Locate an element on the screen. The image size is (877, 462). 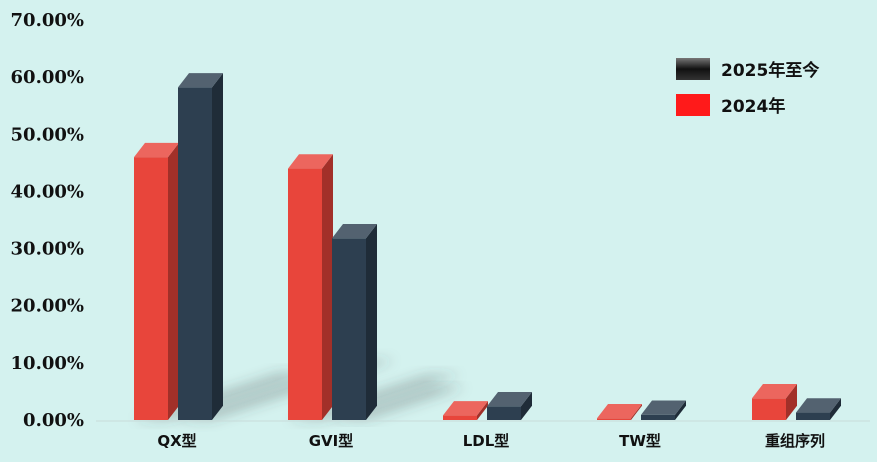
legend-label: 2025年至今 is located at coordinates (770, 70).